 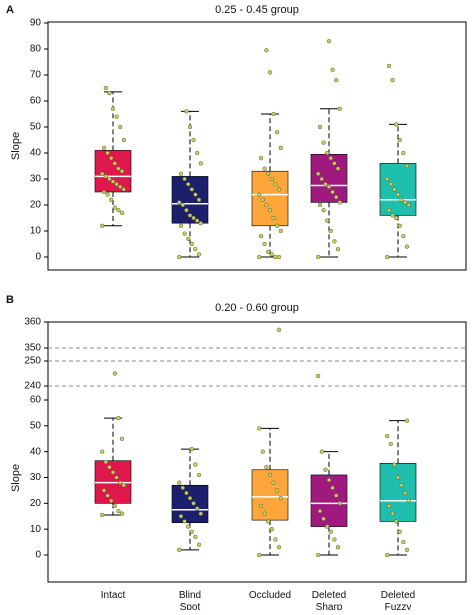 I want to click on x-tick-label: Blind Spot, so click(x=190, y=600).